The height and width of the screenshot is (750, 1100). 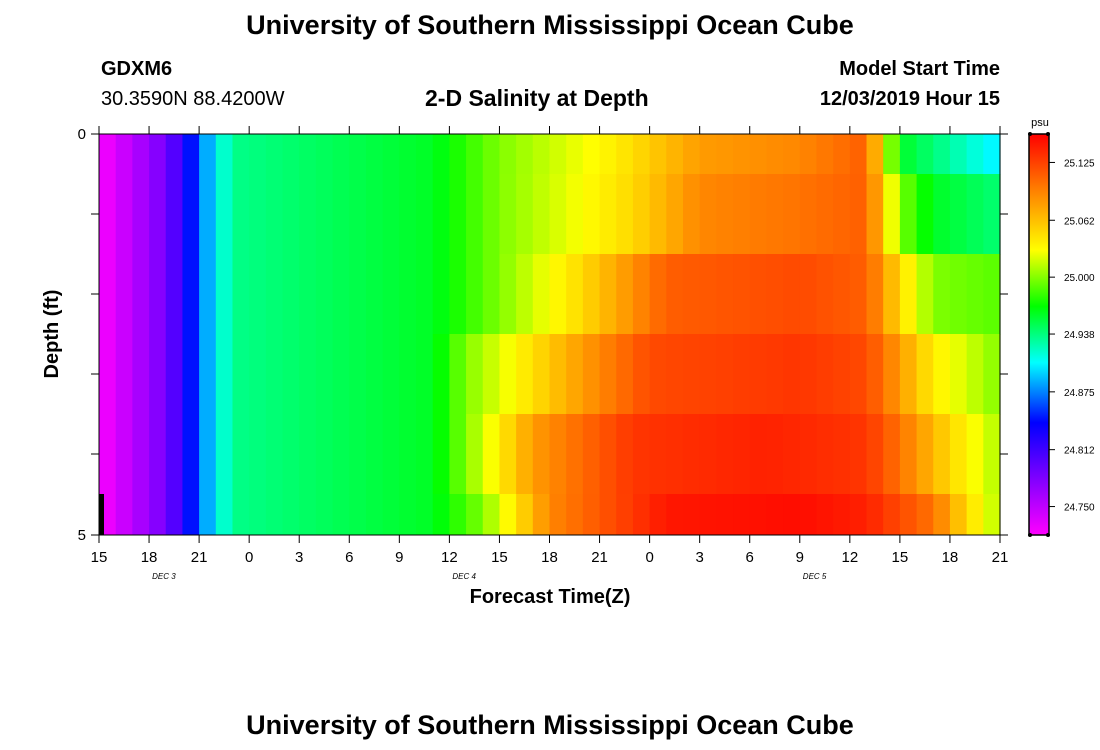 What do you see at coordinates (1000, 557) in the screenshot?
I see `x-tick-label: 21` at bounding box center [1000, 557].